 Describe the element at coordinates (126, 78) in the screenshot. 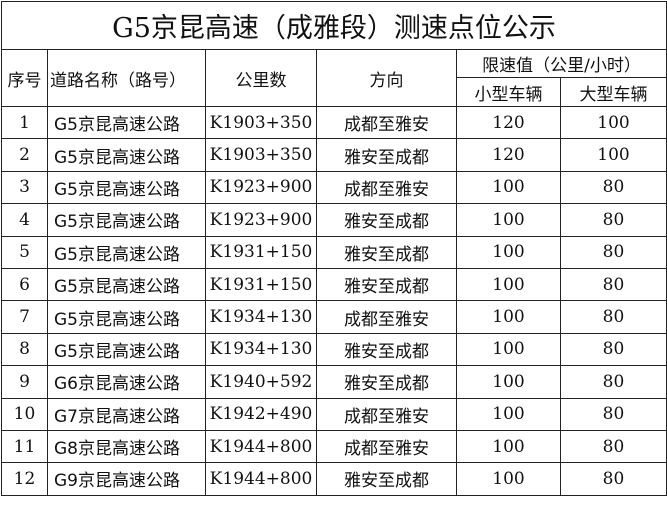

I see `header-road: 道路名称（路号）` at that location.